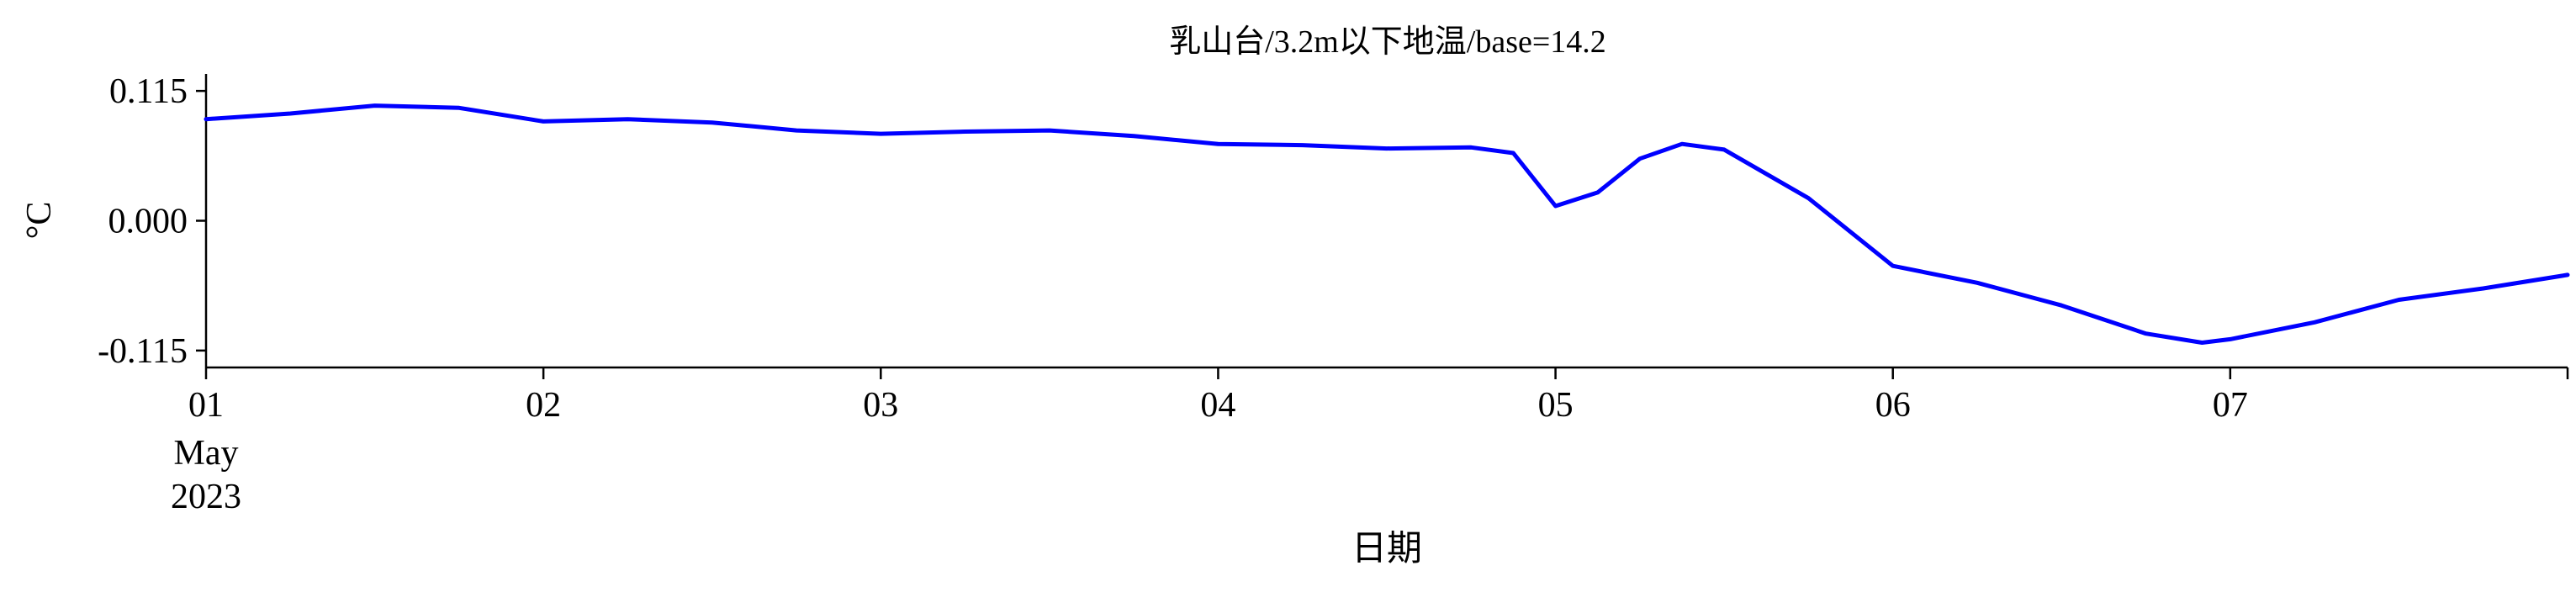 Image resolution: width=2576 pixels, height=592 pixels. Describe the element at coordinates (206, 453) in the screenshot. I see `x-tick-sublabel-month: May` at that location.